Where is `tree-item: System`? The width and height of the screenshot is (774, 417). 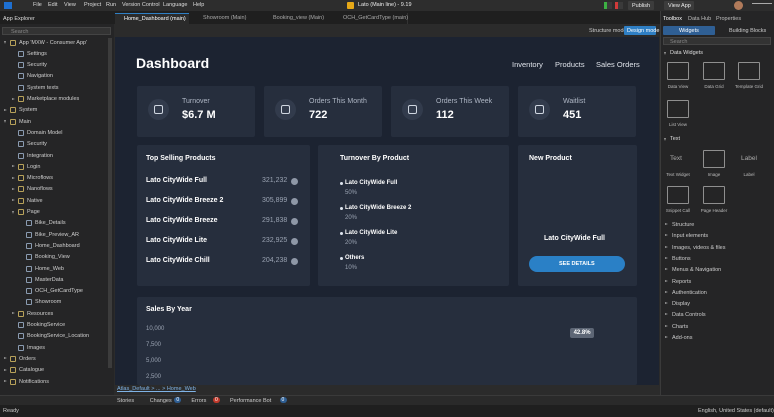 tree-item: System is located at coordinates (28, 110).